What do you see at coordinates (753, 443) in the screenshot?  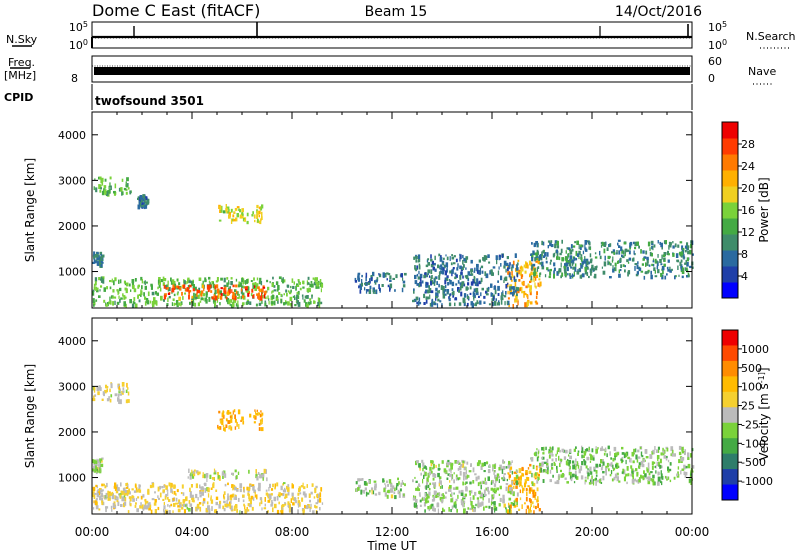 I see `vel-cbar-tick-5: -100` at bounding box center [753, 443].